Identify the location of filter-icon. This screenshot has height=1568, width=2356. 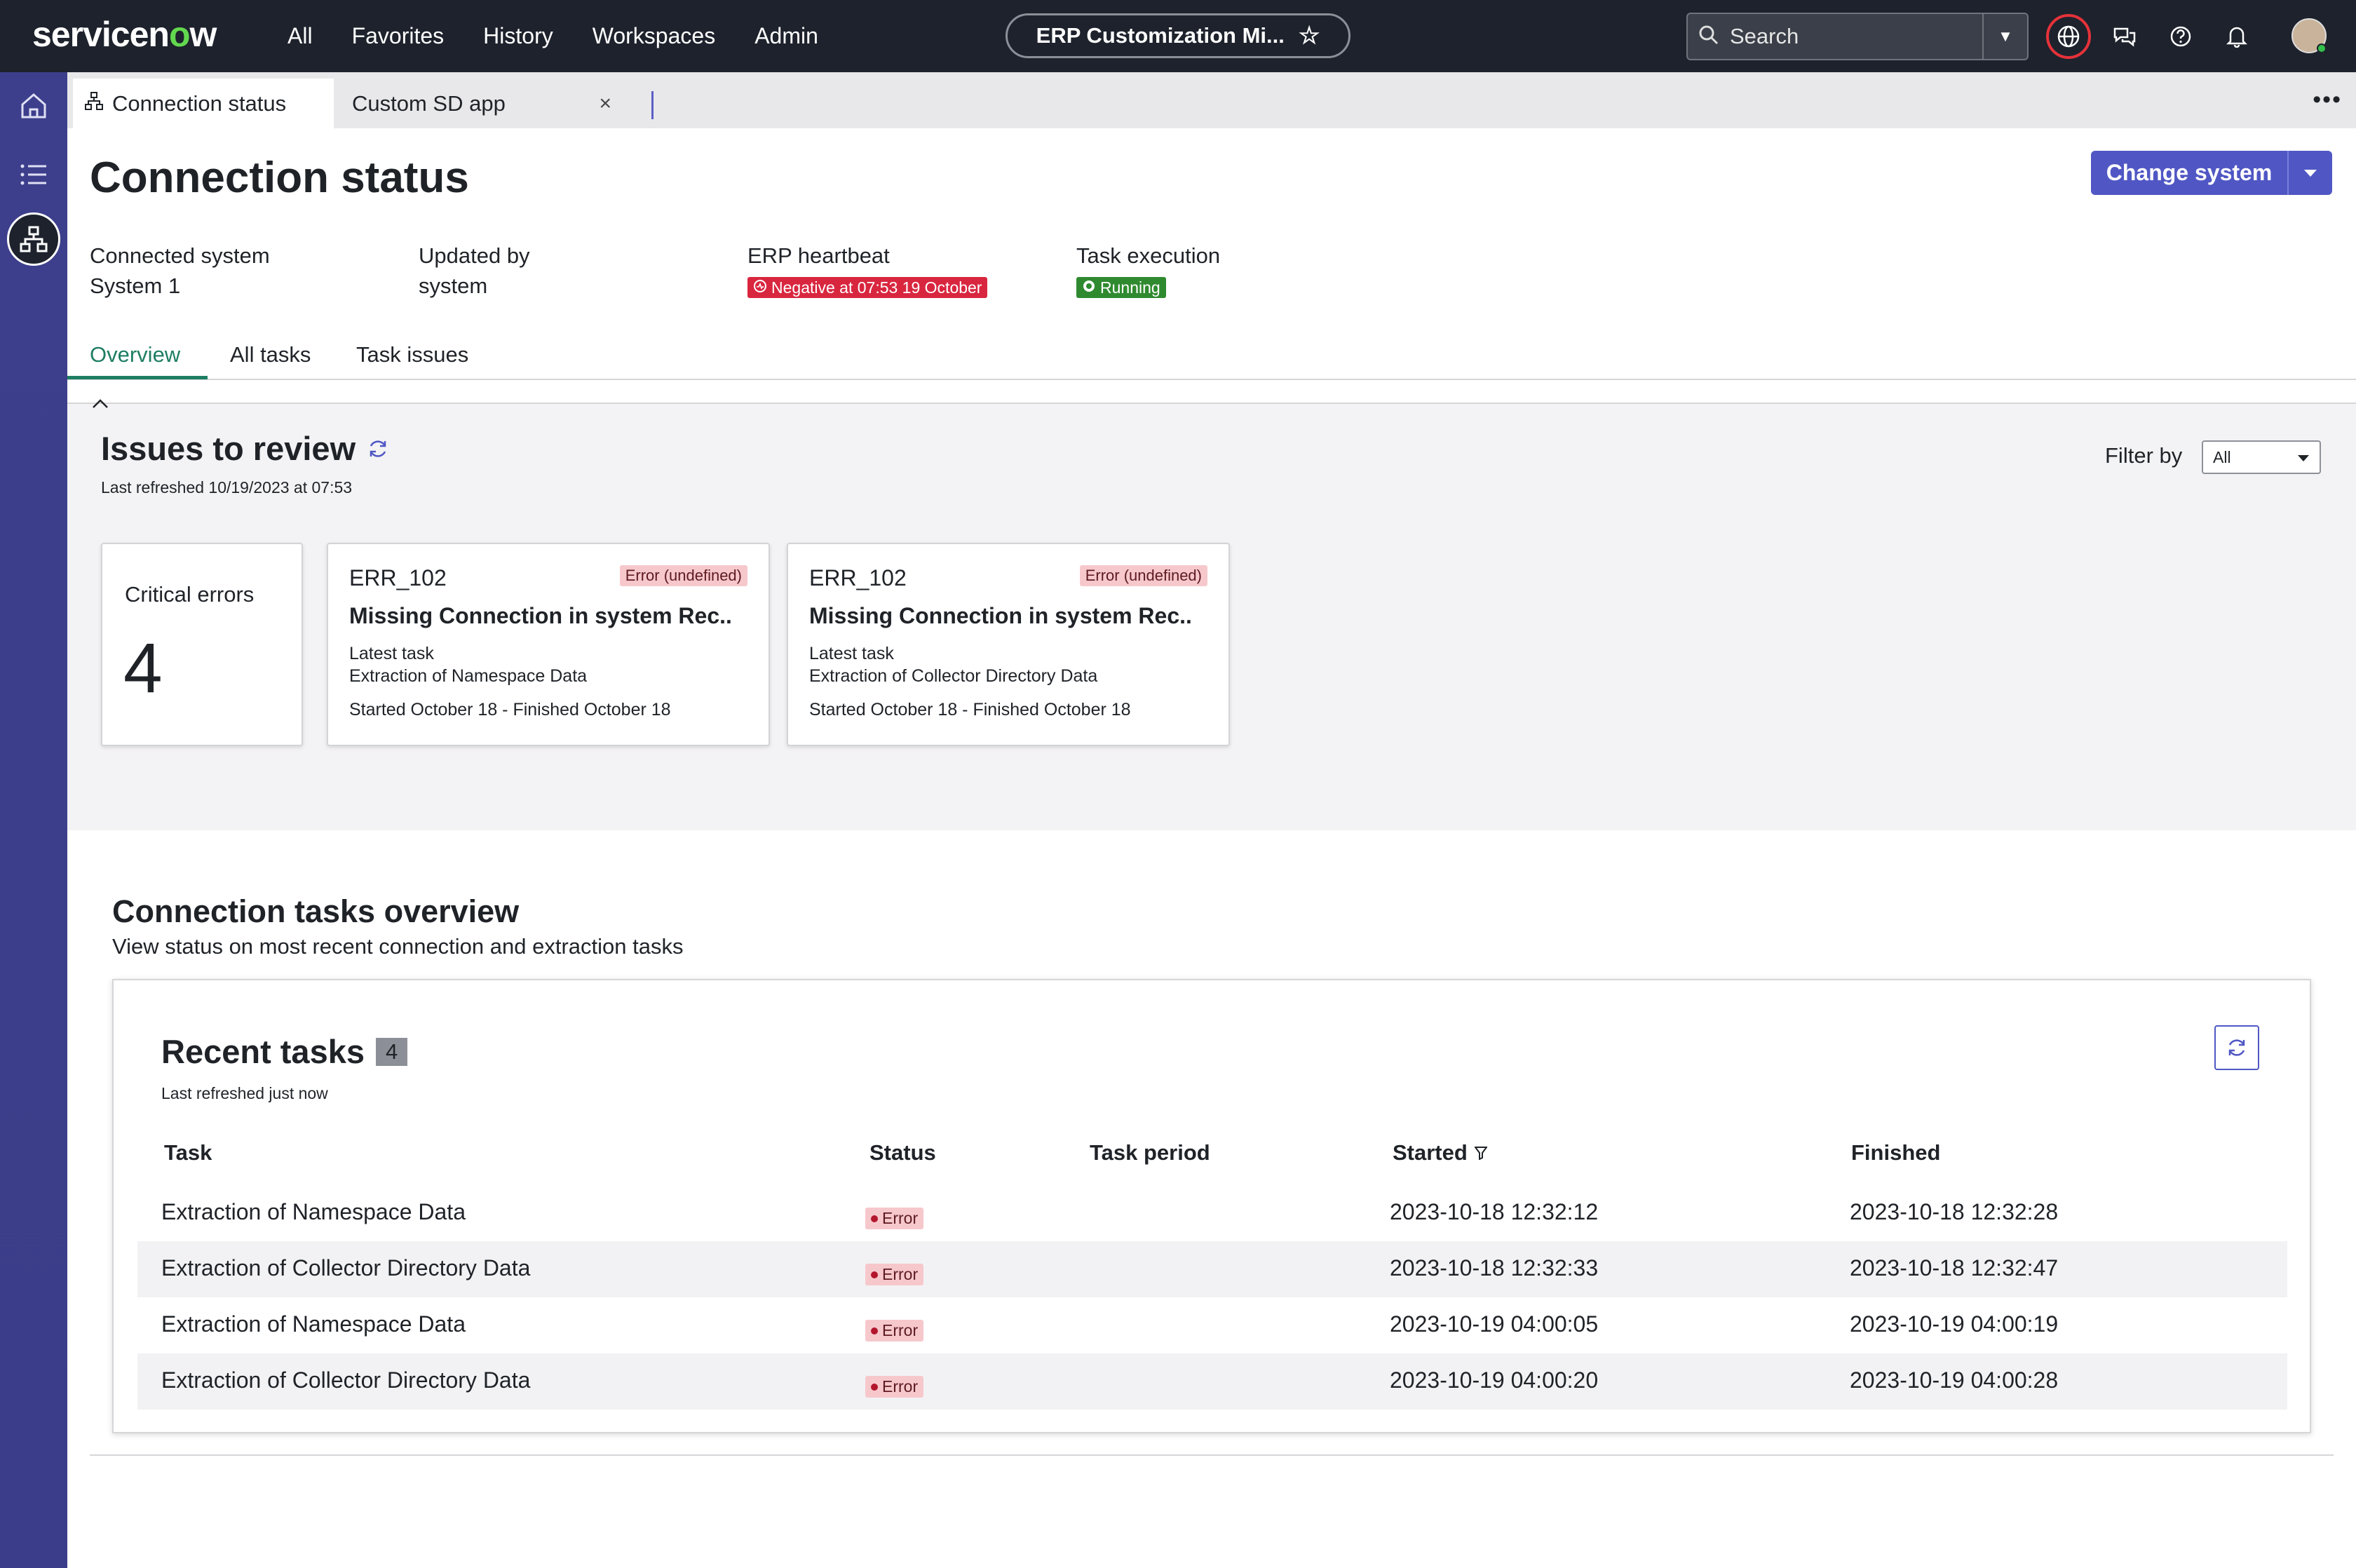
(1480, 1152).